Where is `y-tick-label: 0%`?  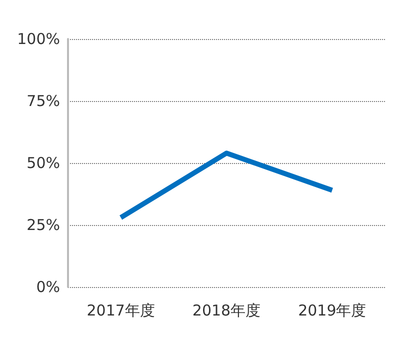 y-tick-label: 0% is located at coordinates (48, 287).